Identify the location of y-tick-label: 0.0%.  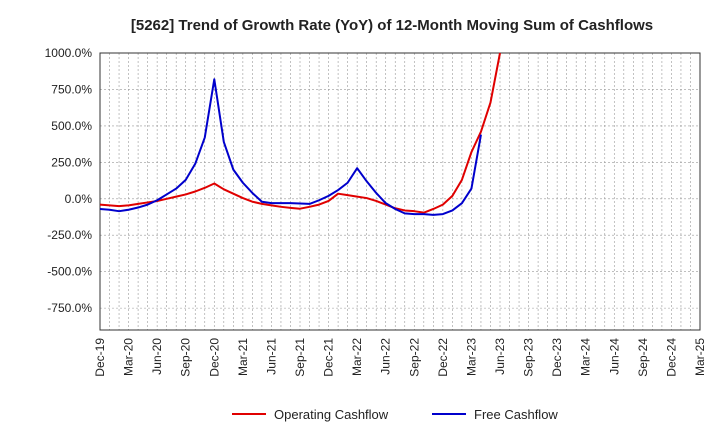
(79, 199).